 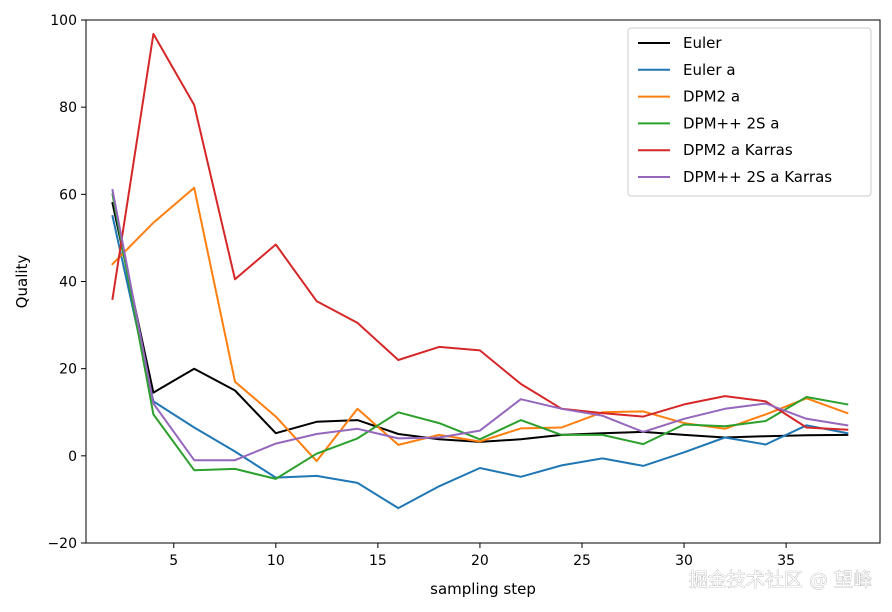 What do you see at coordinates (276, 561) in the screenshot?
I see `x-tick-label: 10` at bounding box center [276, 561].